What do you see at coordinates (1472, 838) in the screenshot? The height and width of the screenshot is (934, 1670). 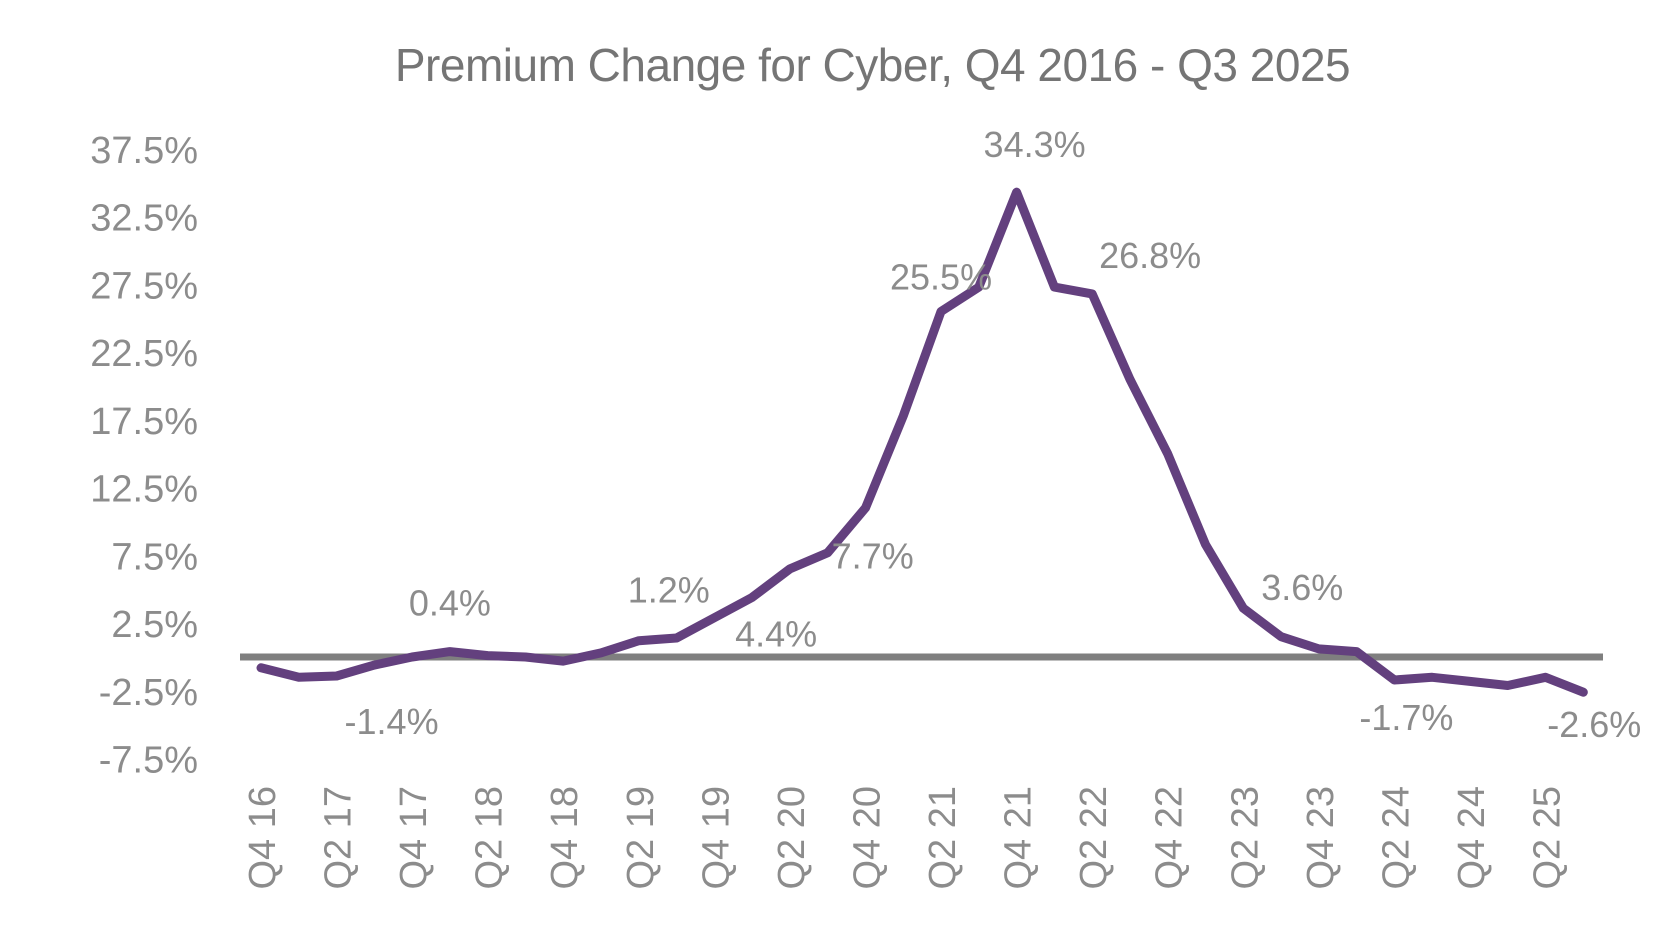 I see `x-tick-label: Q4 24` at bounding box center [1472, 838].